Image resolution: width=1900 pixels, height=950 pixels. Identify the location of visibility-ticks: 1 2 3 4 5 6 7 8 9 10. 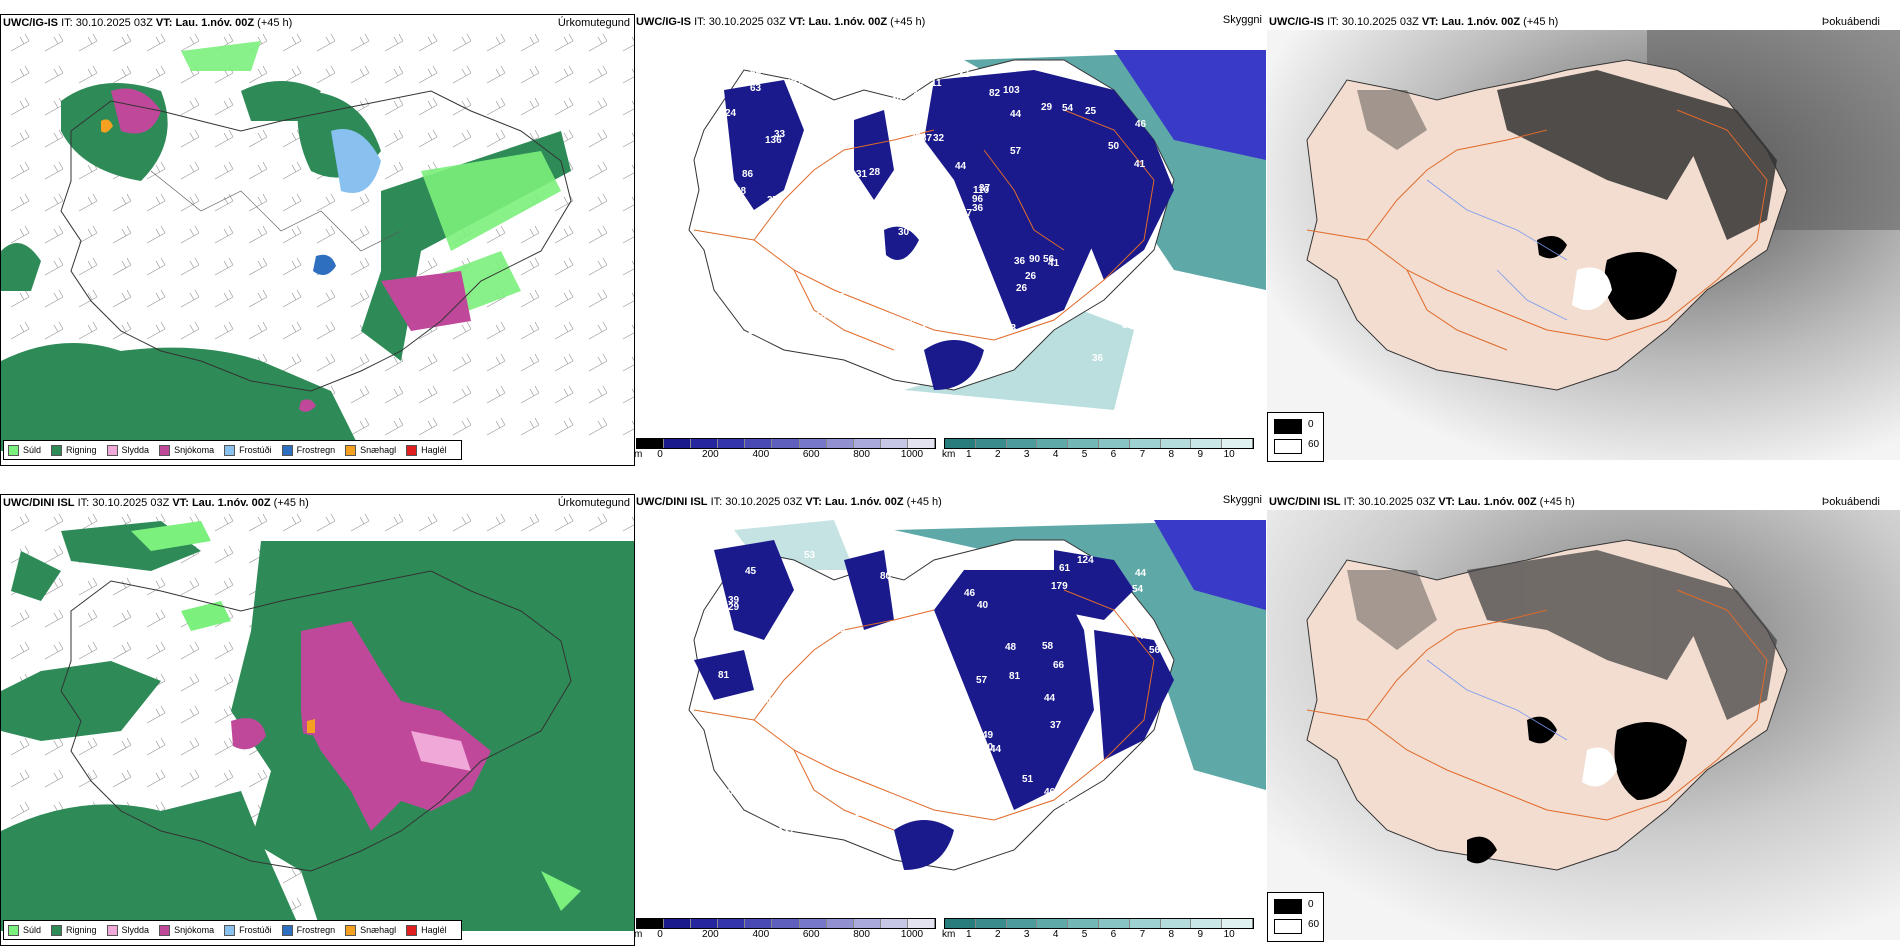
(1099, 936).